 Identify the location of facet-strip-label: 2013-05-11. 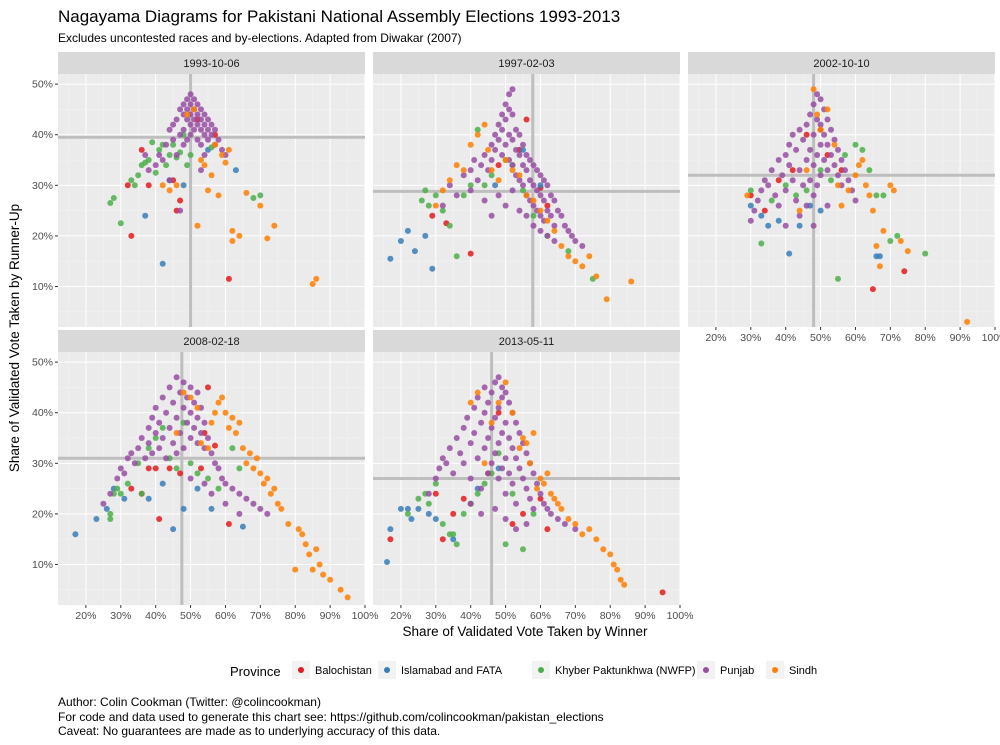
(526, 342).